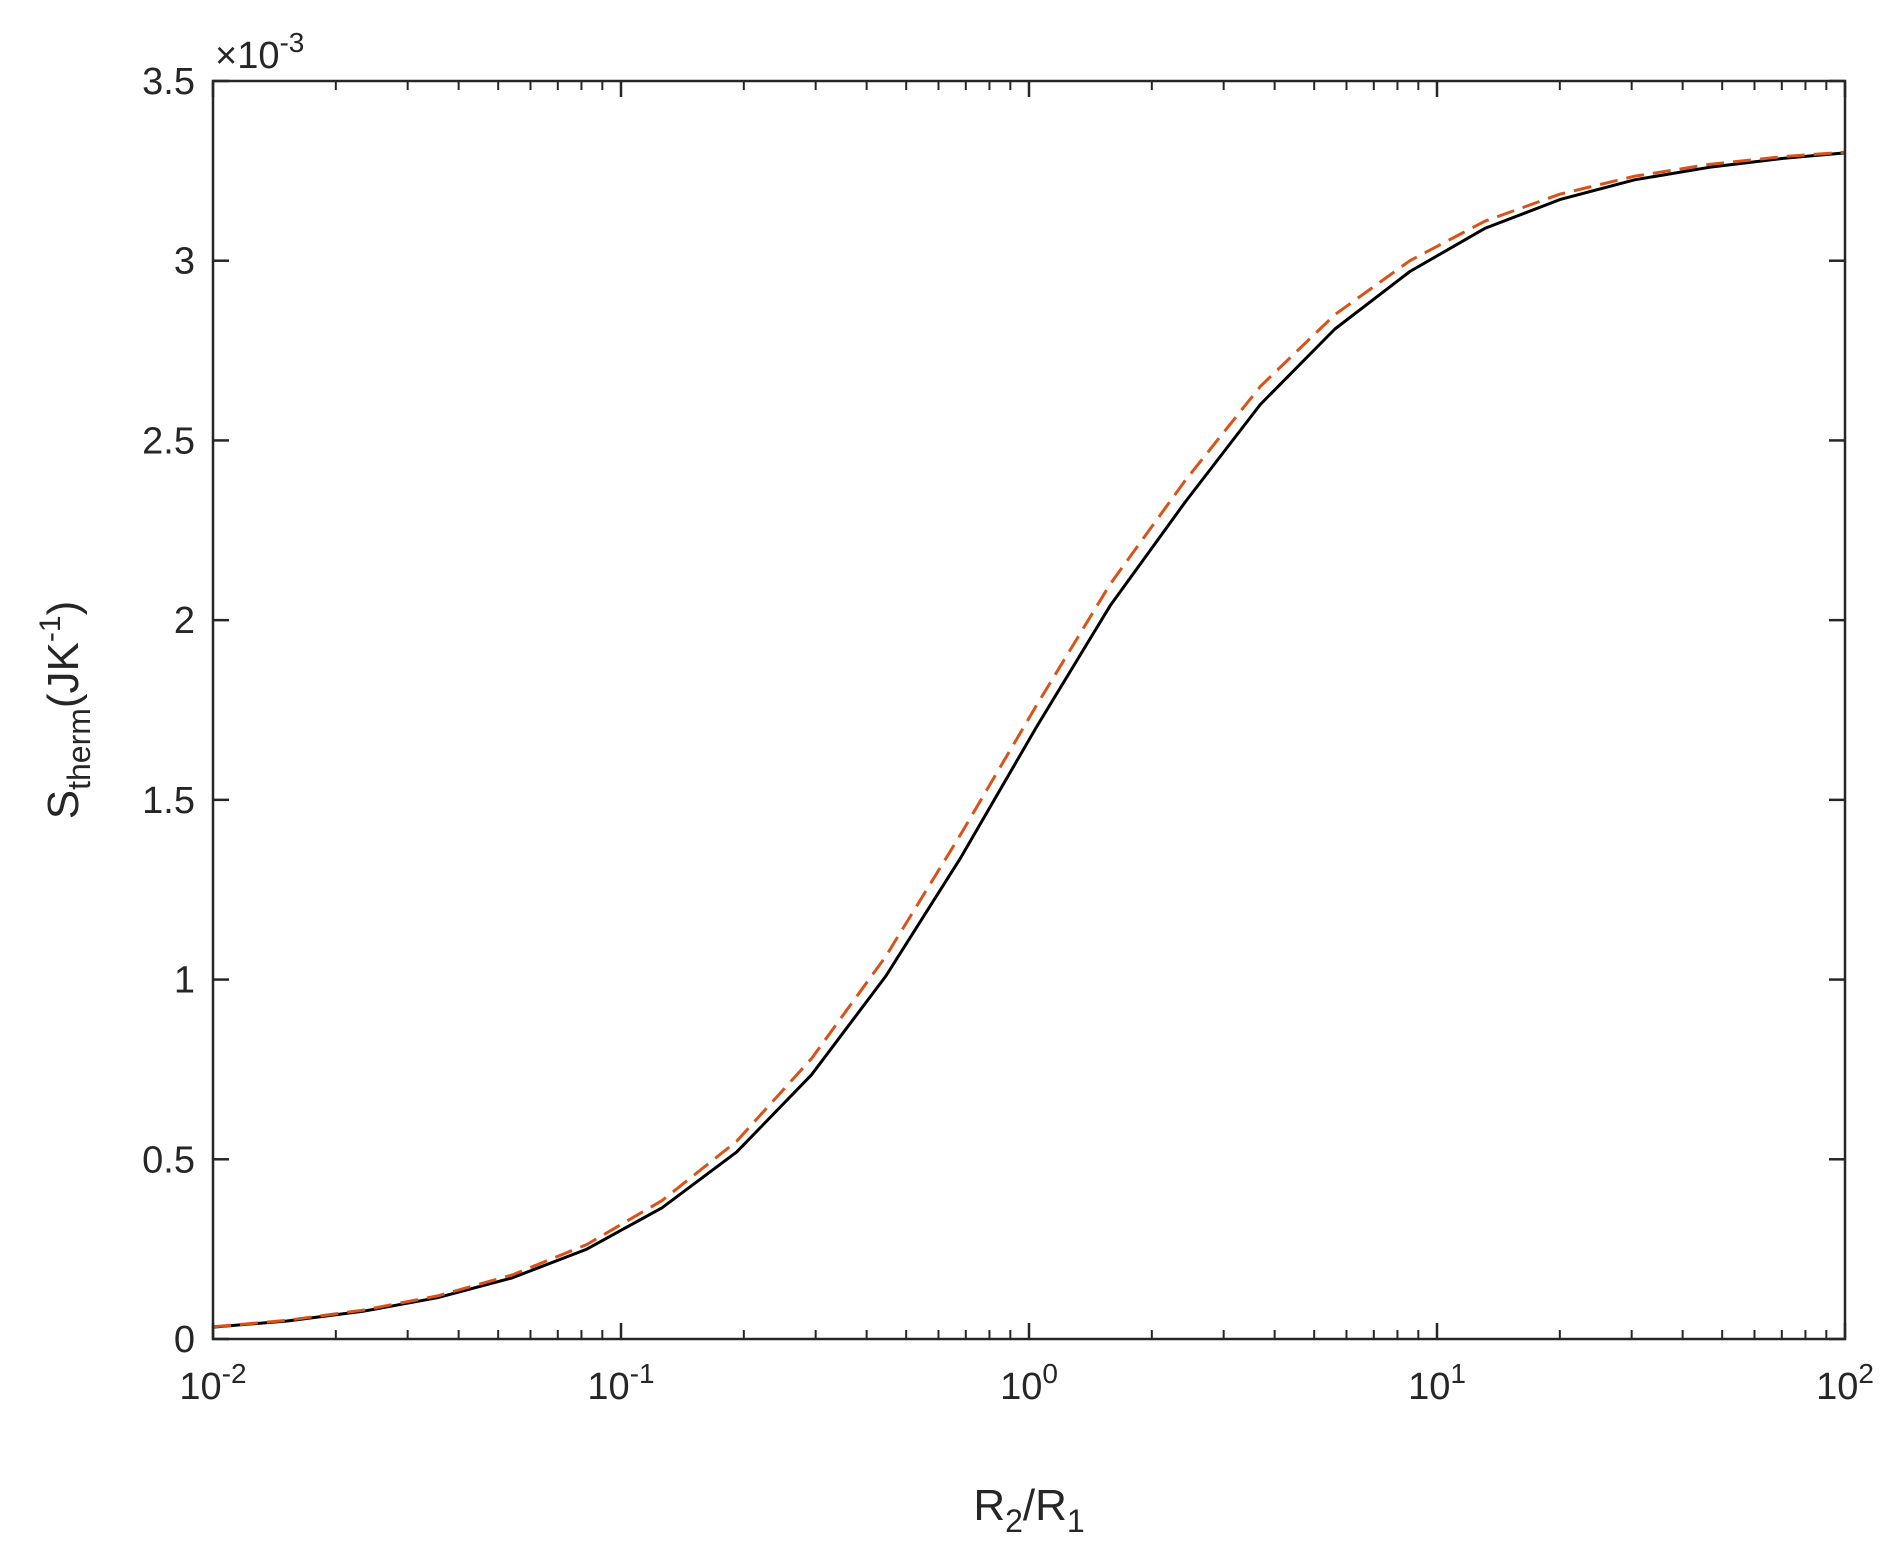 The width and height of the screenshot is (1896, 1544). Describe the element at coordinates (168, 441) in the screenshot. I see `y-tick-label: 2.5` at that location.